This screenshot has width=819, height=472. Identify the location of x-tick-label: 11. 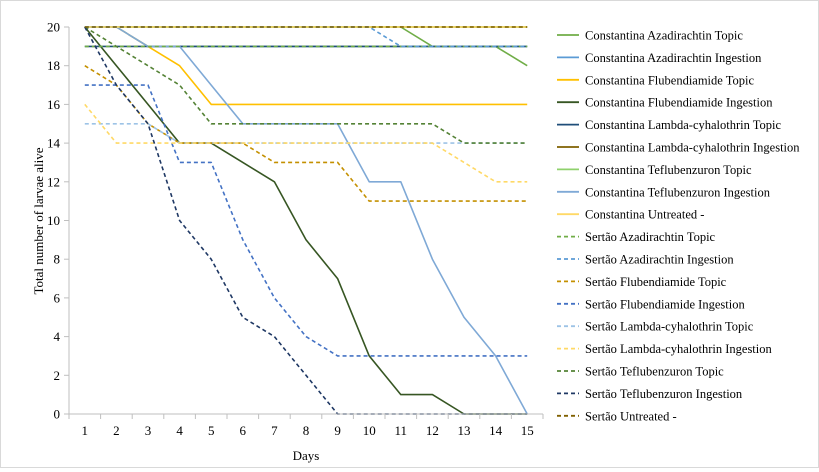
(401, 430).